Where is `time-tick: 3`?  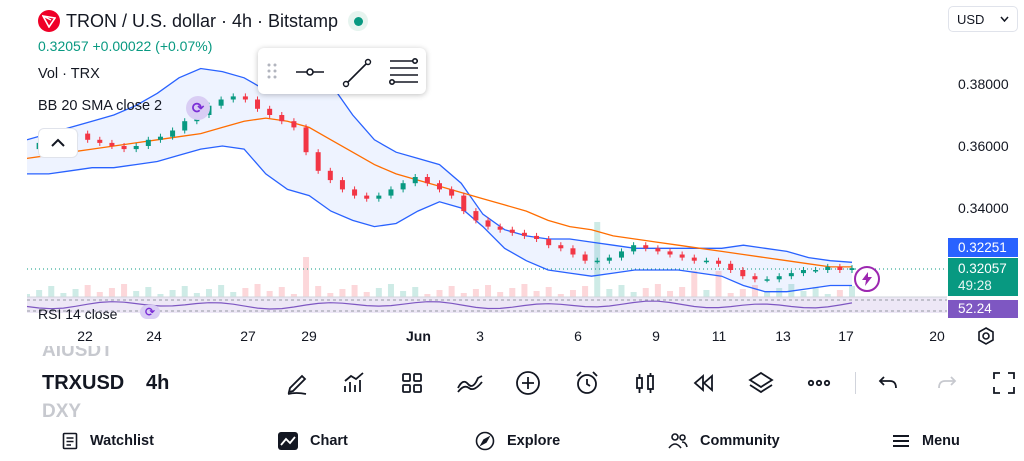 time-tick: 3 is located at coordinates (480, 336).